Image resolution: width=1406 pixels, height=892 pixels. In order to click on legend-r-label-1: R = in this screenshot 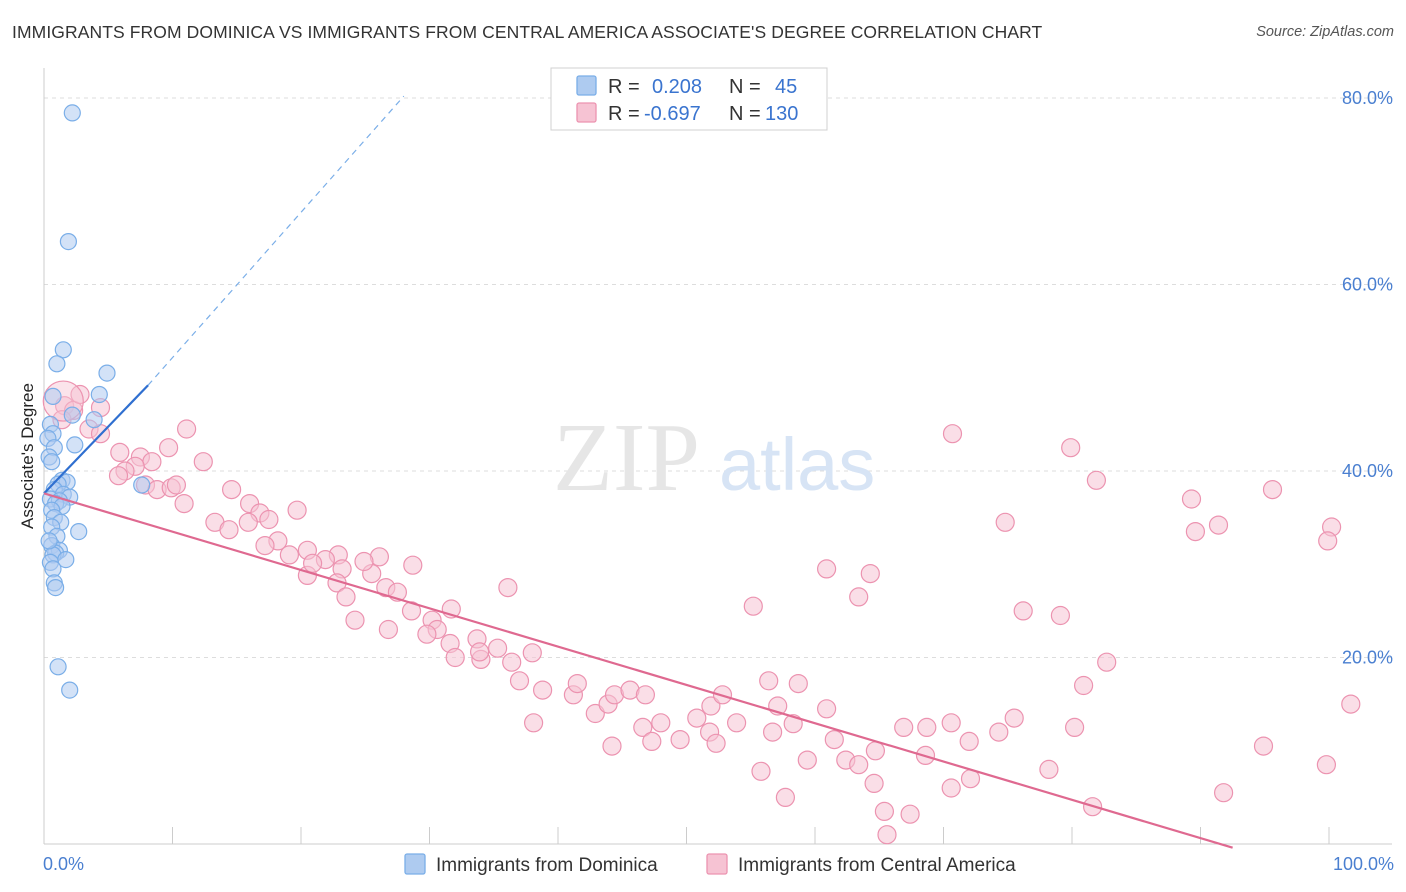, I will do `click(624, 87)`.